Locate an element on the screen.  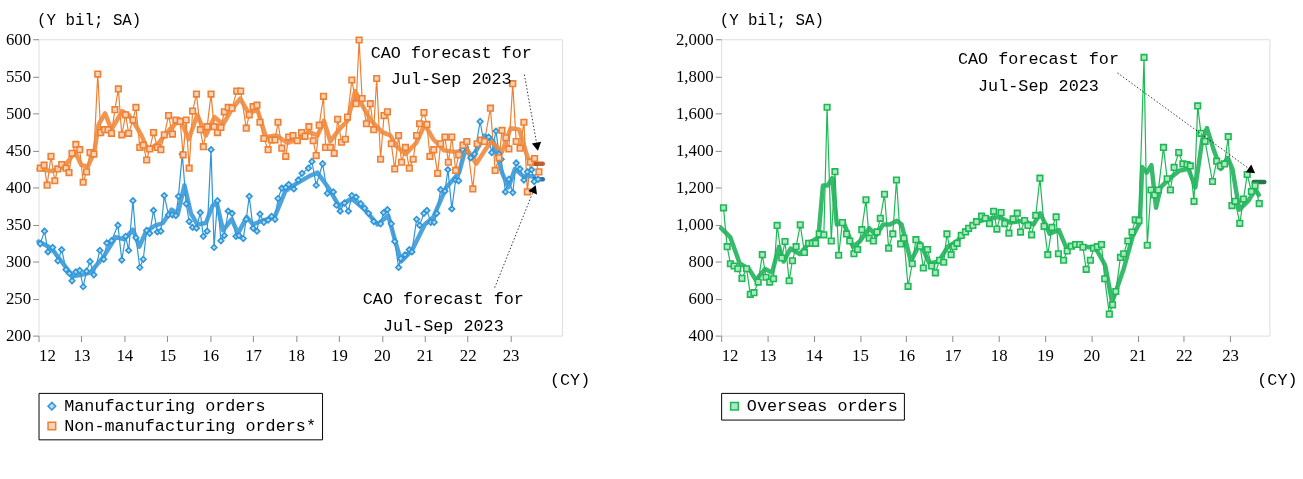
y-tick-label: 450 is located at coordinates (18, 150).